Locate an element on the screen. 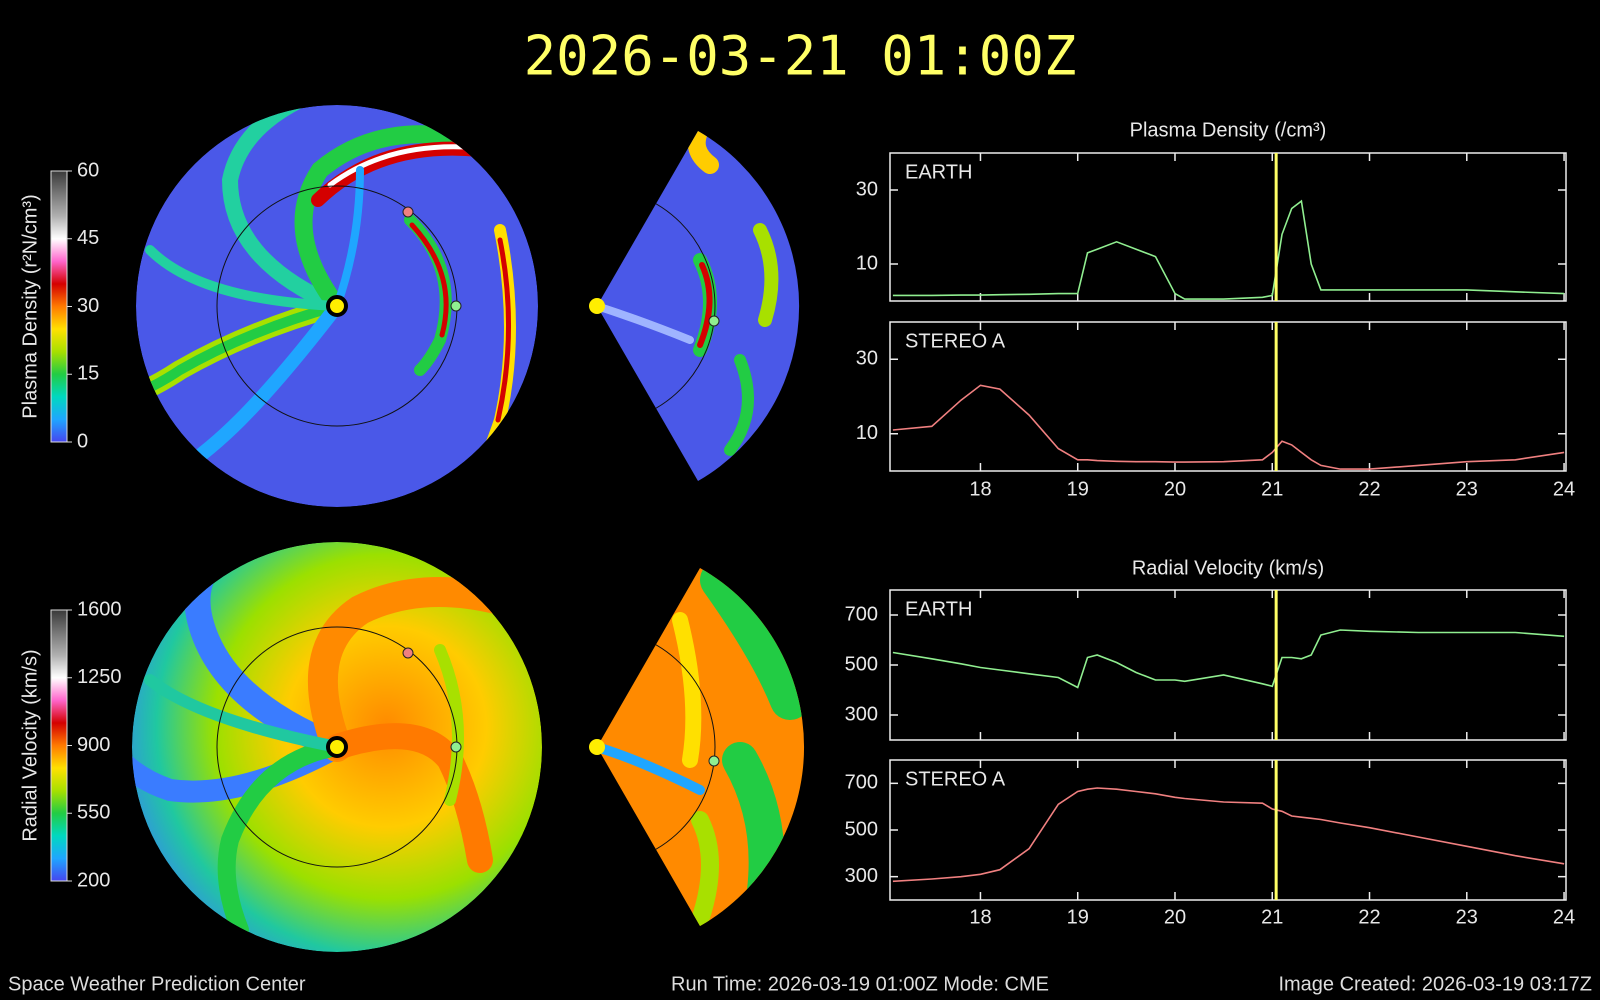 The width and height of the screenshot is (1600, 1000). color-bar-tick-label: 1250 is located at coordinates (99, 677).